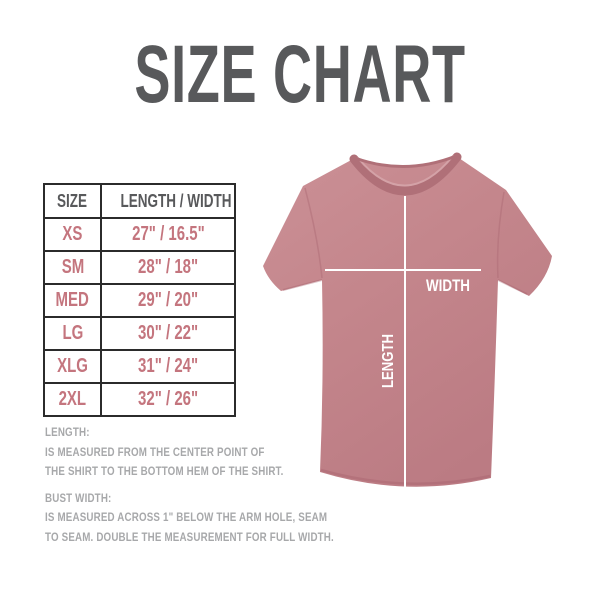 This screenshot has height=609, width=600. What do you see at coordinates (72, 267) in the screenshot?
I see `size-cell: SM` at bounding box center [72, 267].